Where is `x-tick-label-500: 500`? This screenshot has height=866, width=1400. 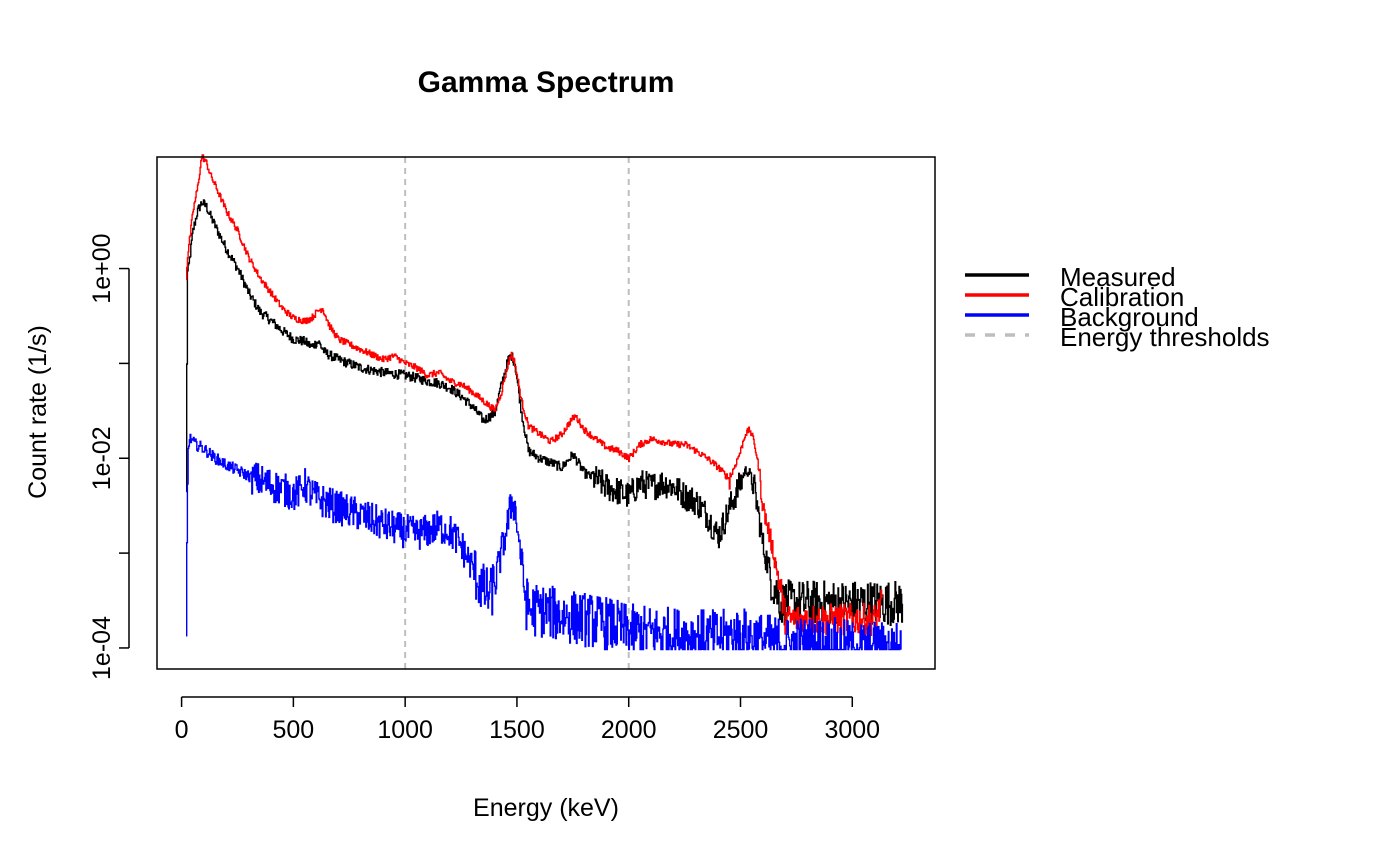
x-tick-label-500: 500 is located at coordinates (294, 730).